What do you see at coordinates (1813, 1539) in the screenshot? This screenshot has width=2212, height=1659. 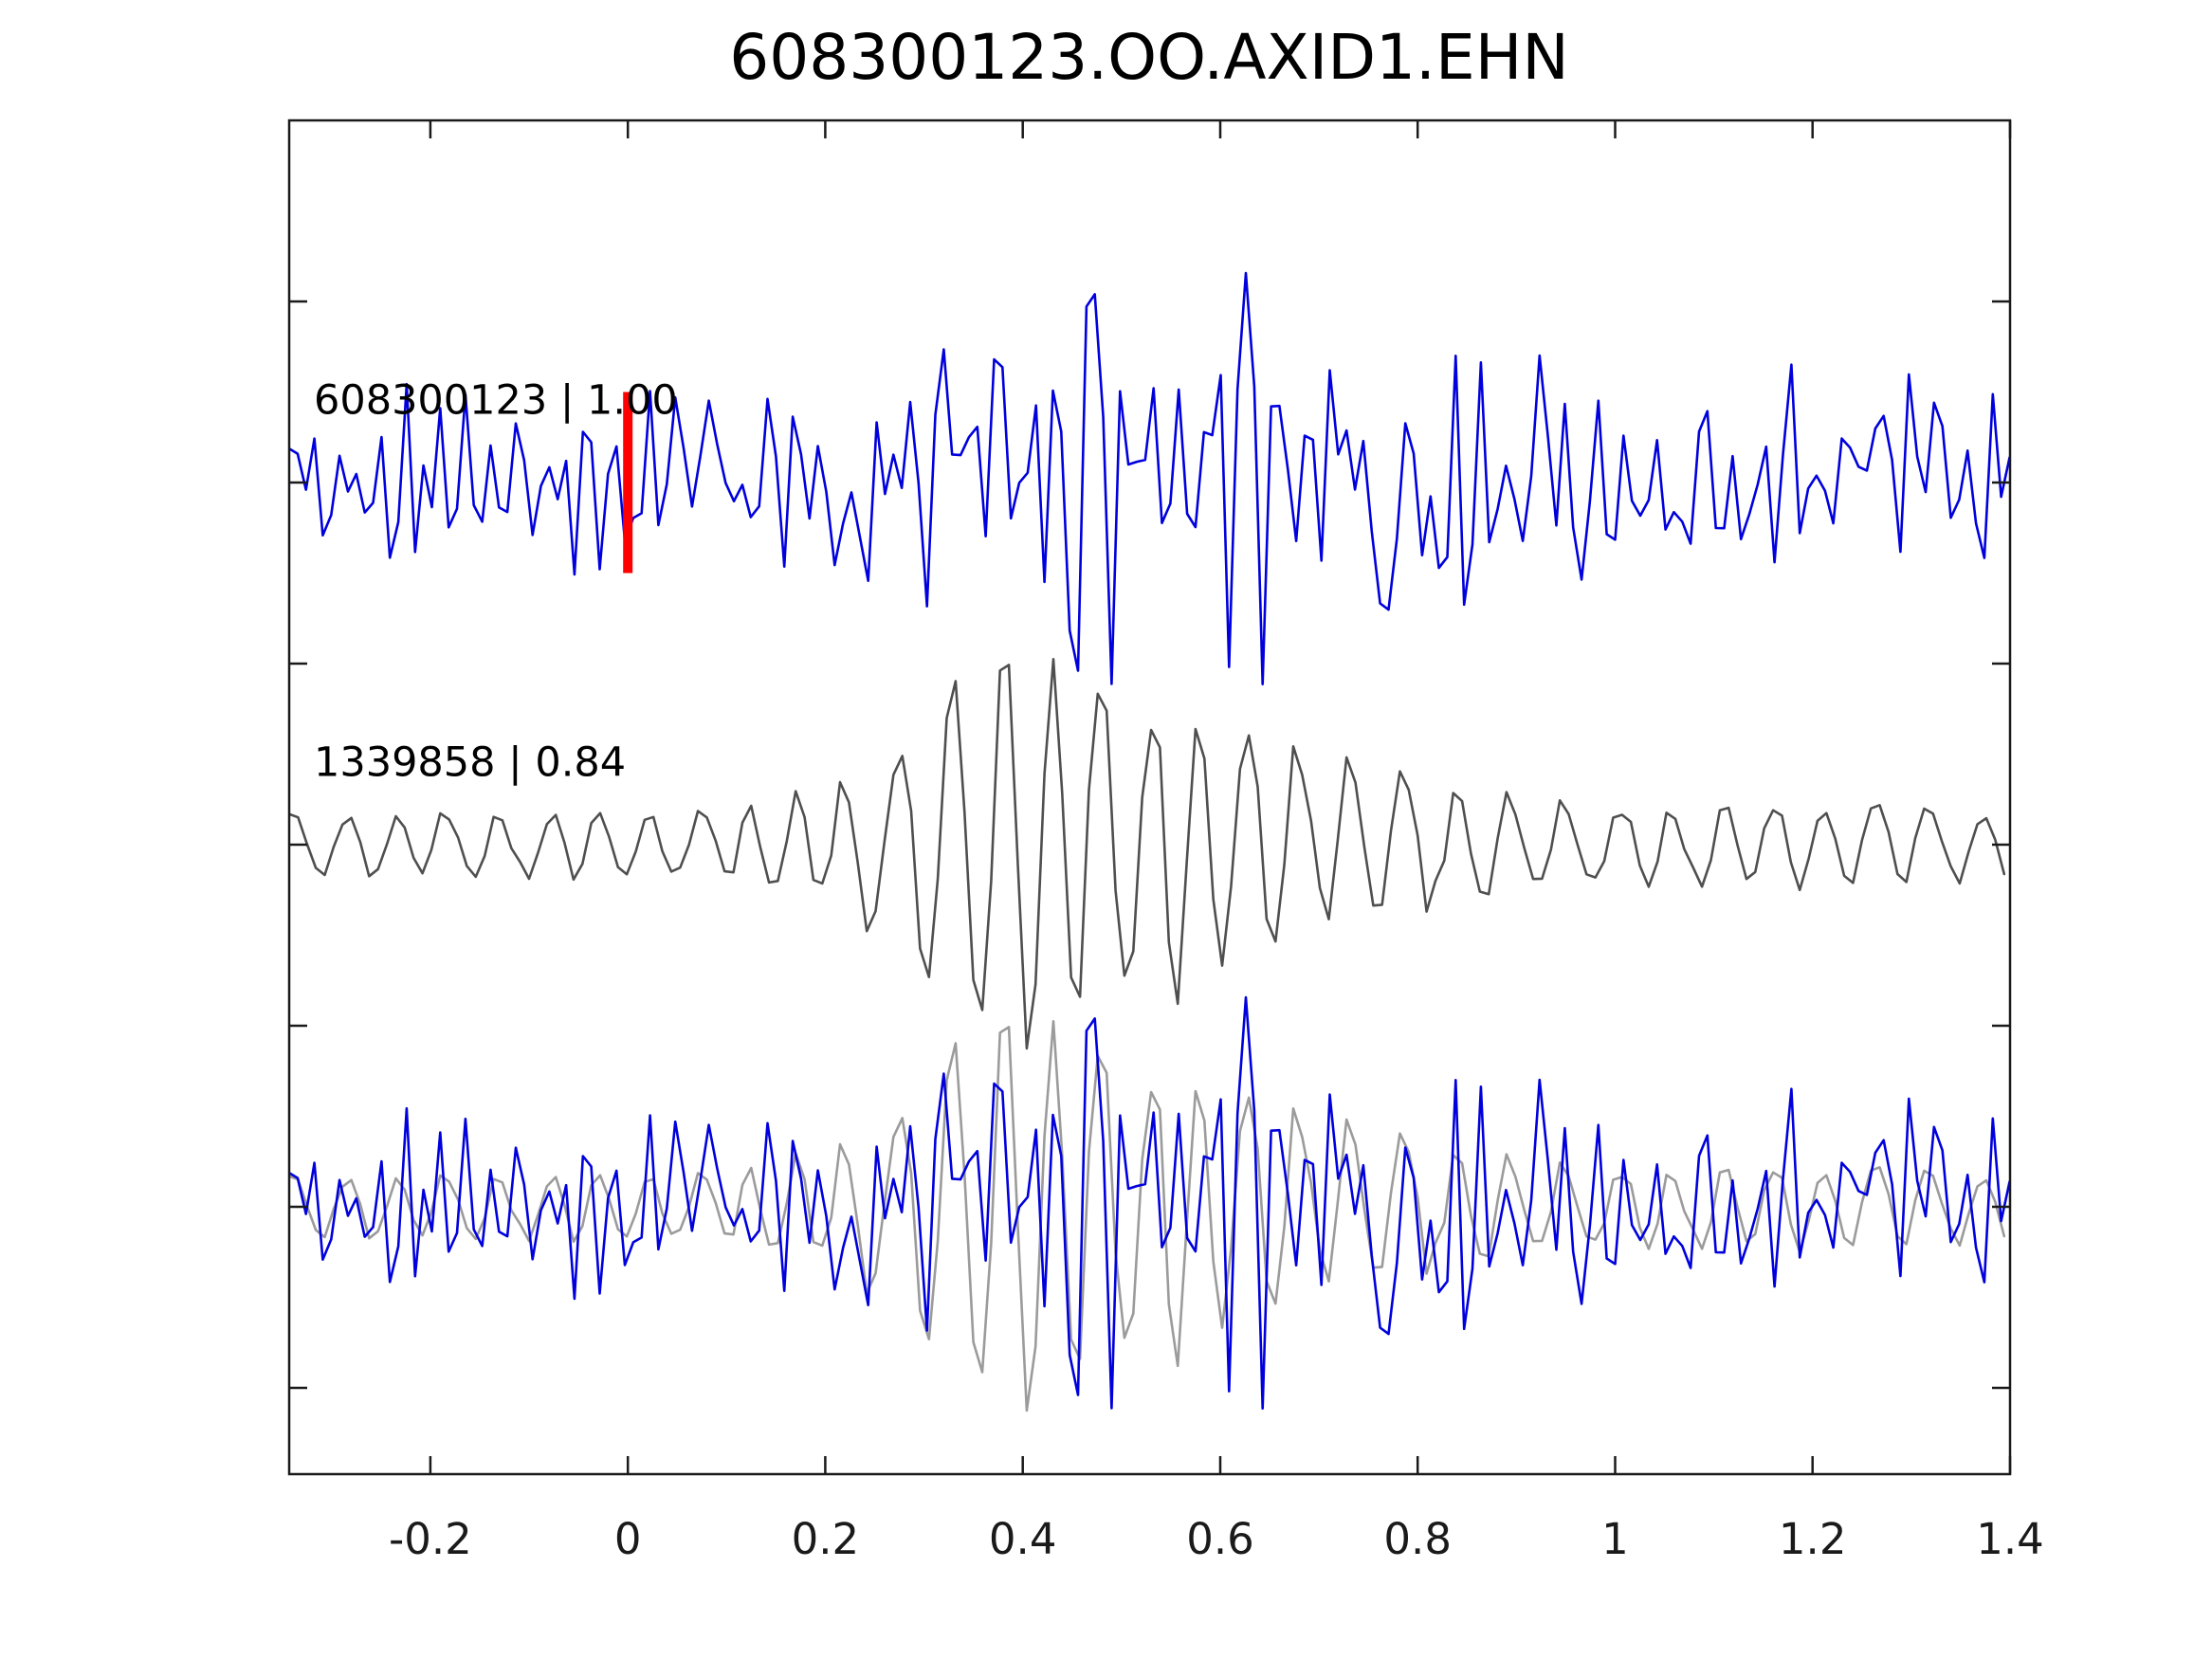 I see `x-tick-label: 1.2` at bounding box center [1813, 1539].